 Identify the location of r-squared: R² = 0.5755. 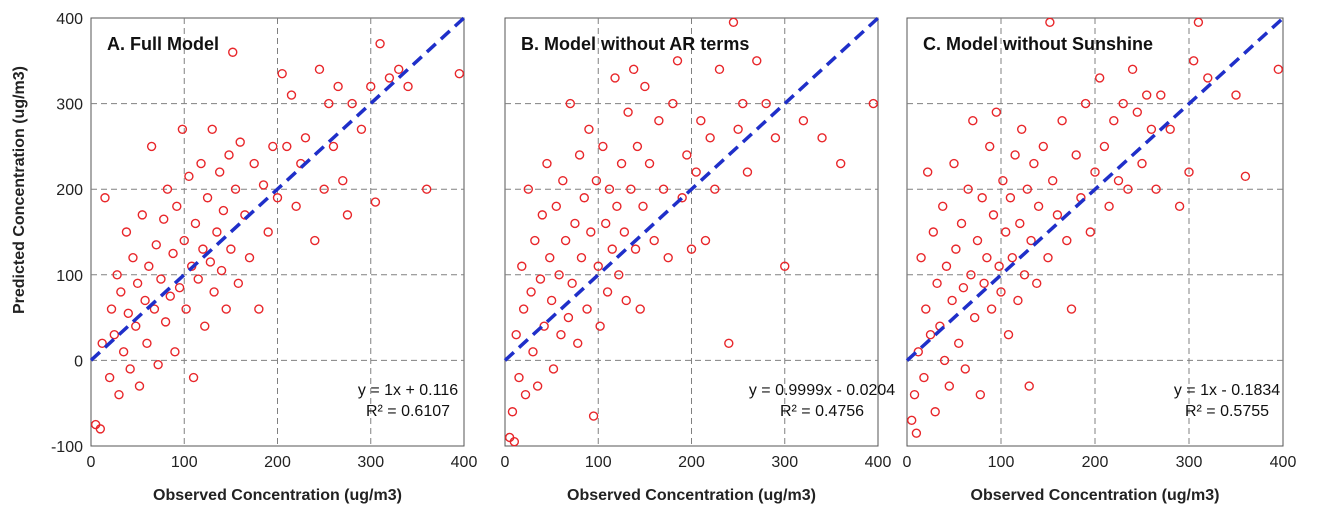
(1227, 411).